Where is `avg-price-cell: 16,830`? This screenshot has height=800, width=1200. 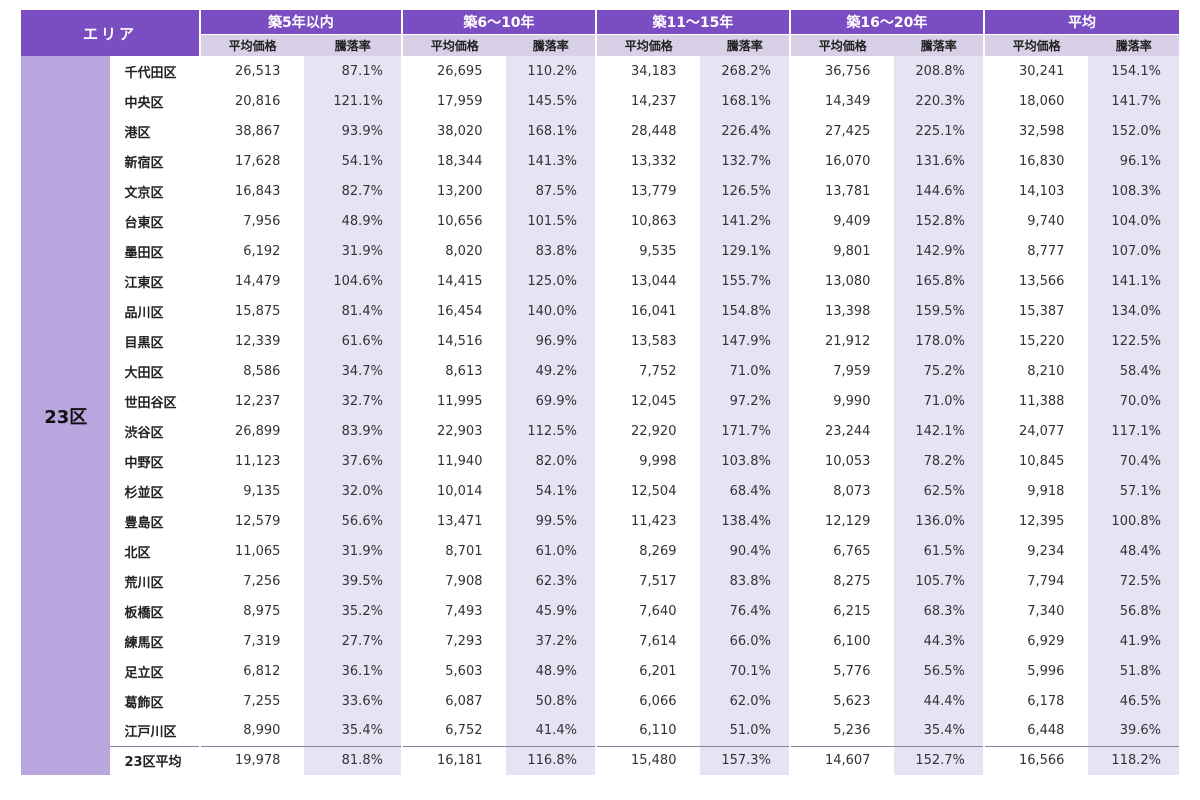
avg-price-cell: 16,830 is located at coordinates (1035, 161).